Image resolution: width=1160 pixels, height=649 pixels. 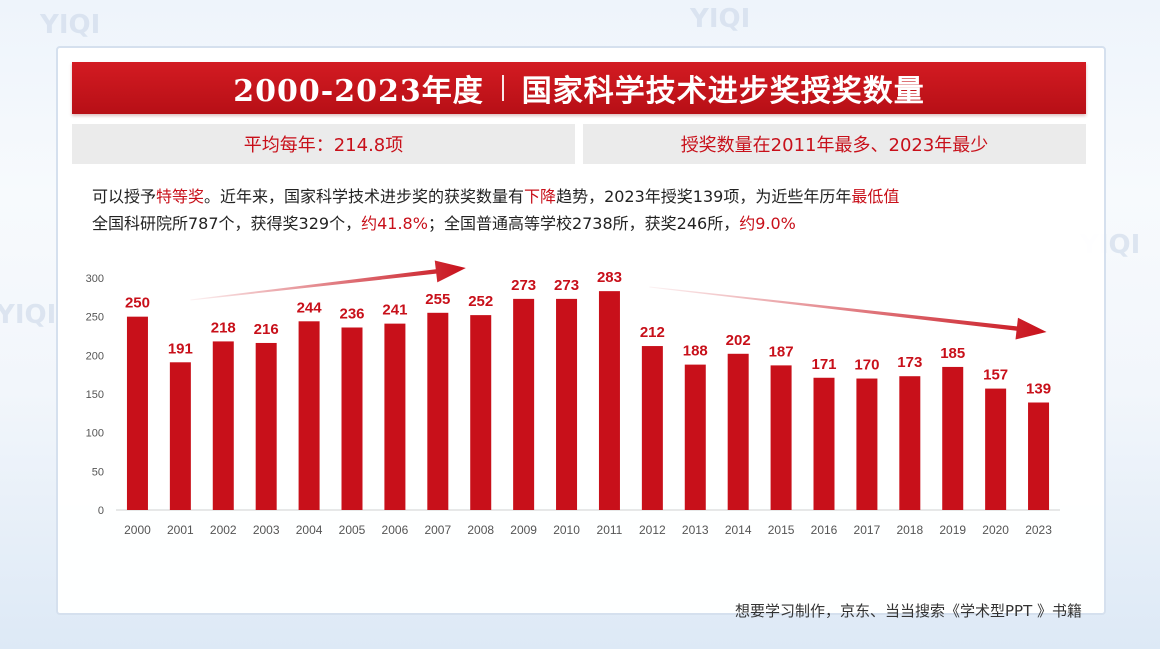 What do you see at coordinates (952, 530) in the screenshot?
I see `x-tick-label: 2019` at bounding box center [952, 530].